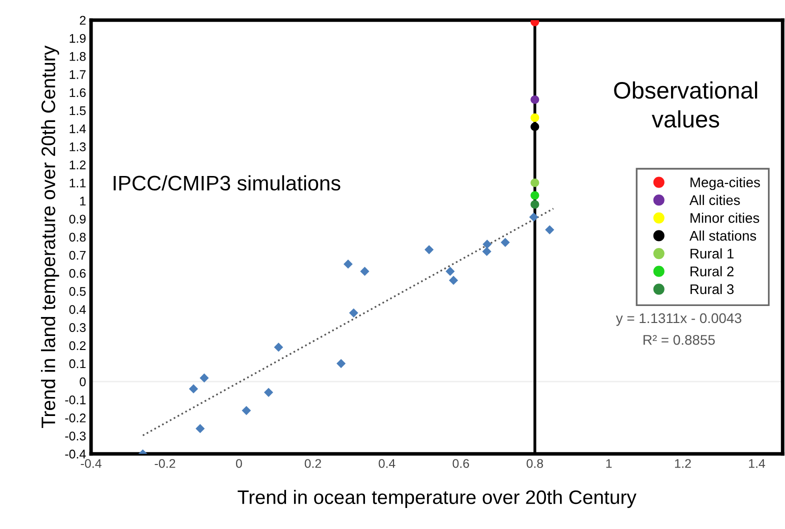 The height and width of the screenshot is (529, 785). What do you see at coordinates (75, 454) in the screenshot?
I see `y-tick-label: -0.4` at bounding box center [75, 454].